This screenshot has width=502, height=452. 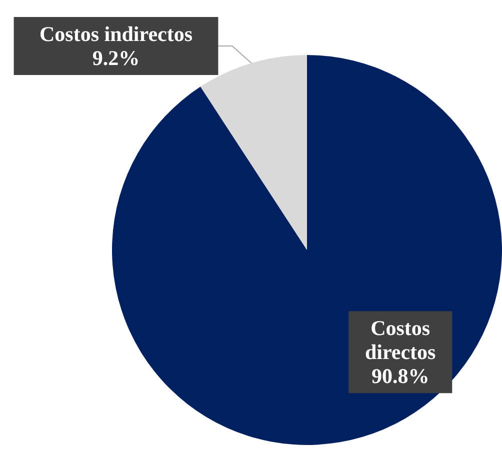 I want to click on data-label: 90.8%, so click(x=400, y=376).